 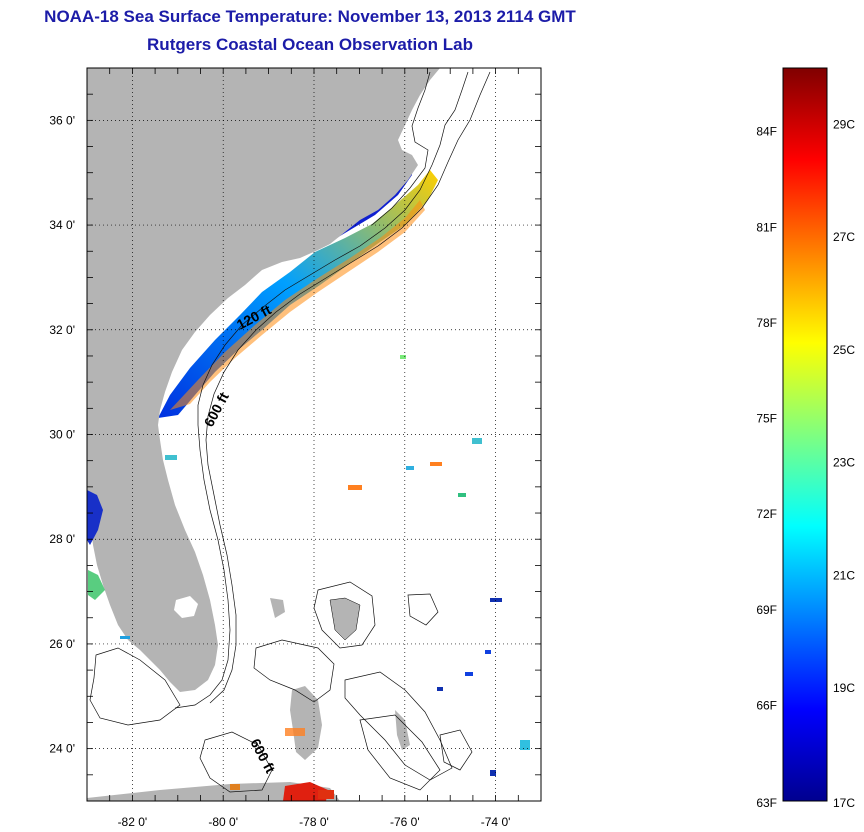 What do you see at coordinates (766, 419) in the screenshot?
I see `colorbar-f-label: 75F` at bounding box center [766, 419].